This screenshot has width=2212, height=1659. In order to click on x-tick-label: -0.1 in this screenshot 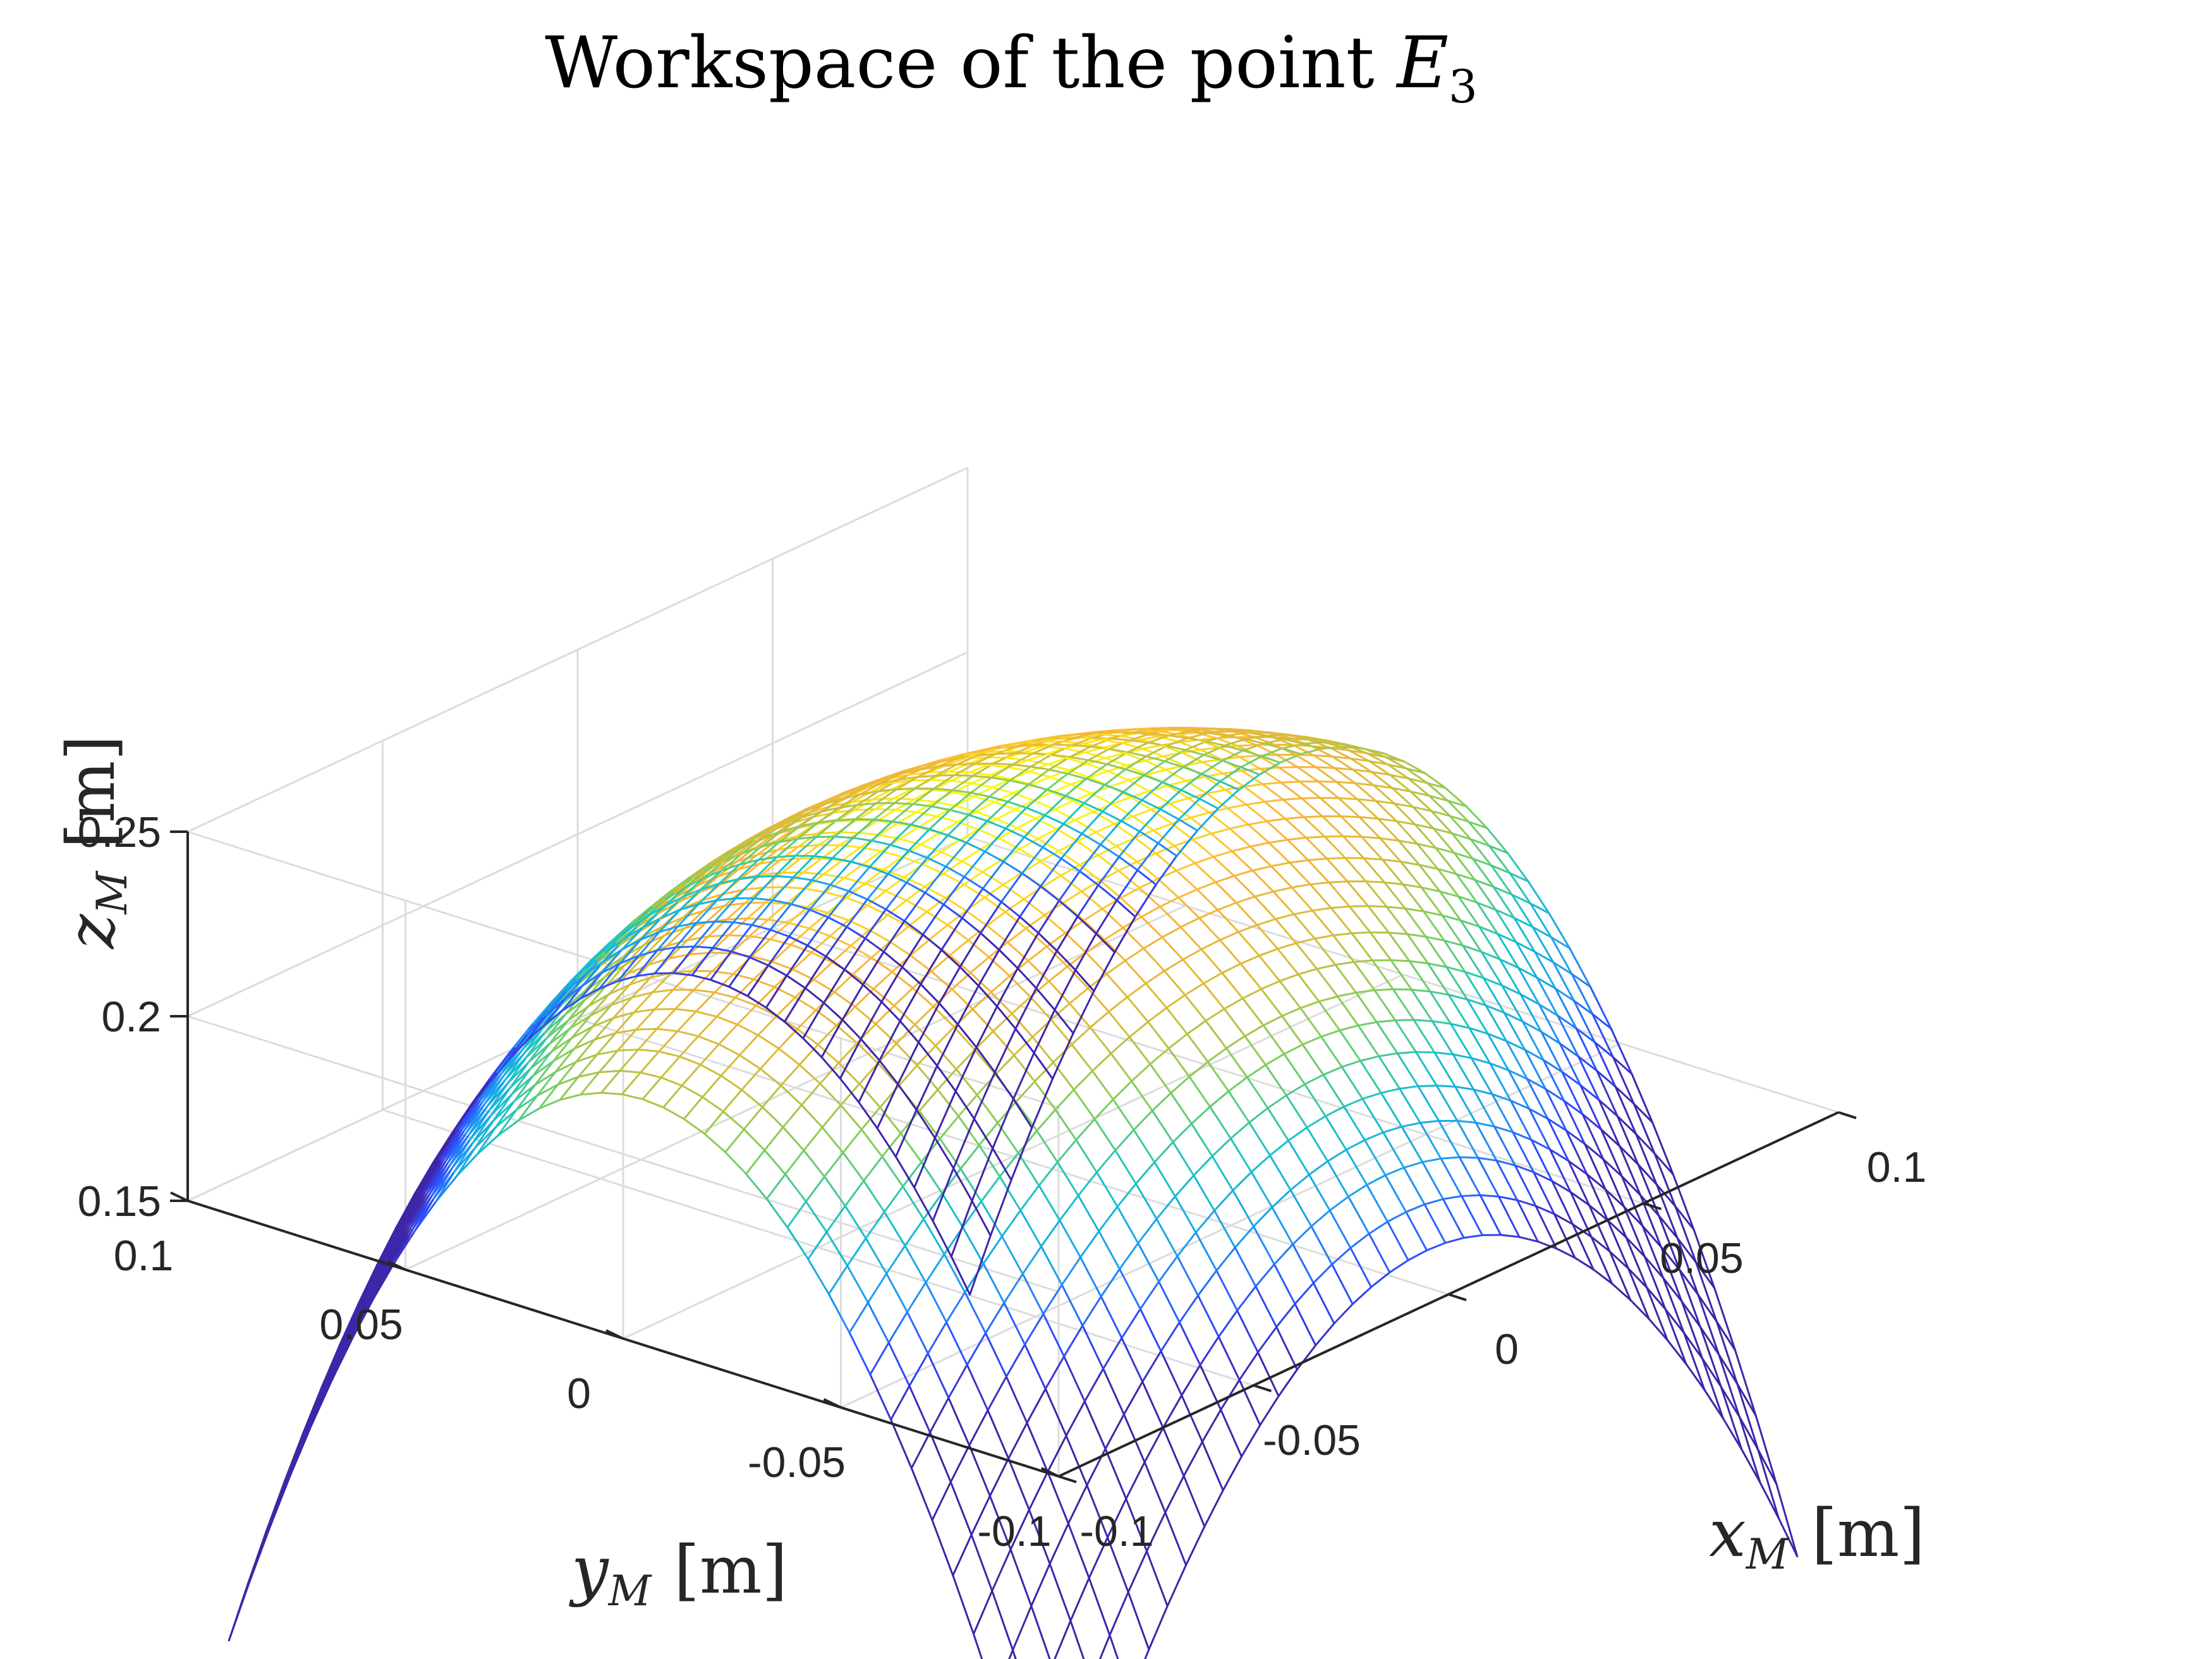, I will do `click(1116, 1531)`.